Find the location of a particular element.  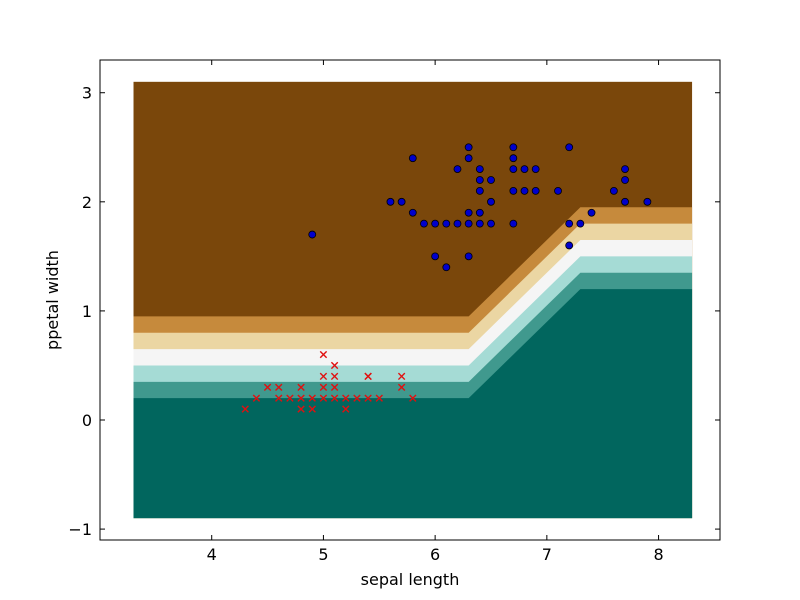

x-tick-label: 4 is located at coordinates (212, 554).